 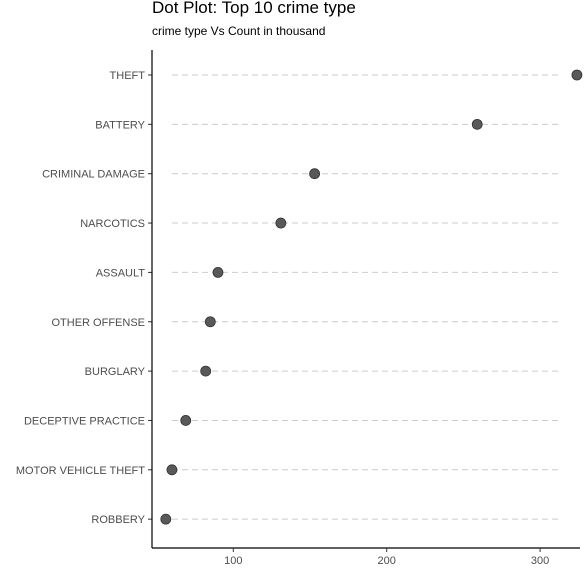 I want to click on x-tick-label-300: 300, so click(x=540, y=561).